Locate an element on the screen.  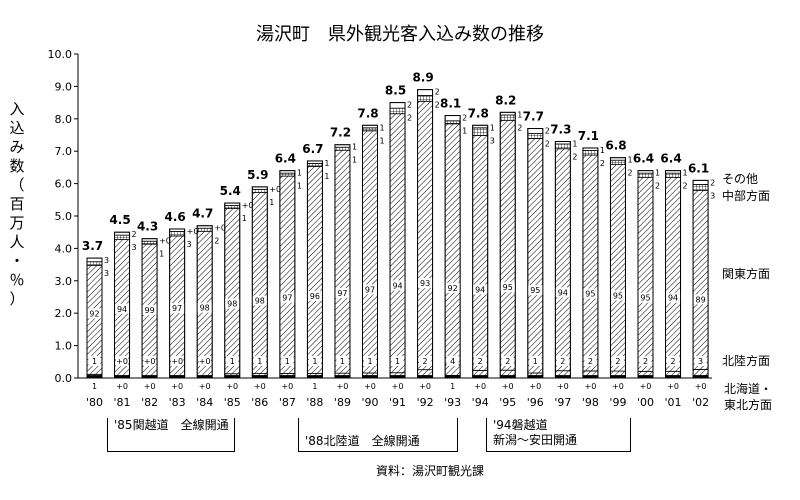
annotation-banetsu-line2: 新潟～安田開通 is located at coordinates (535, 440).